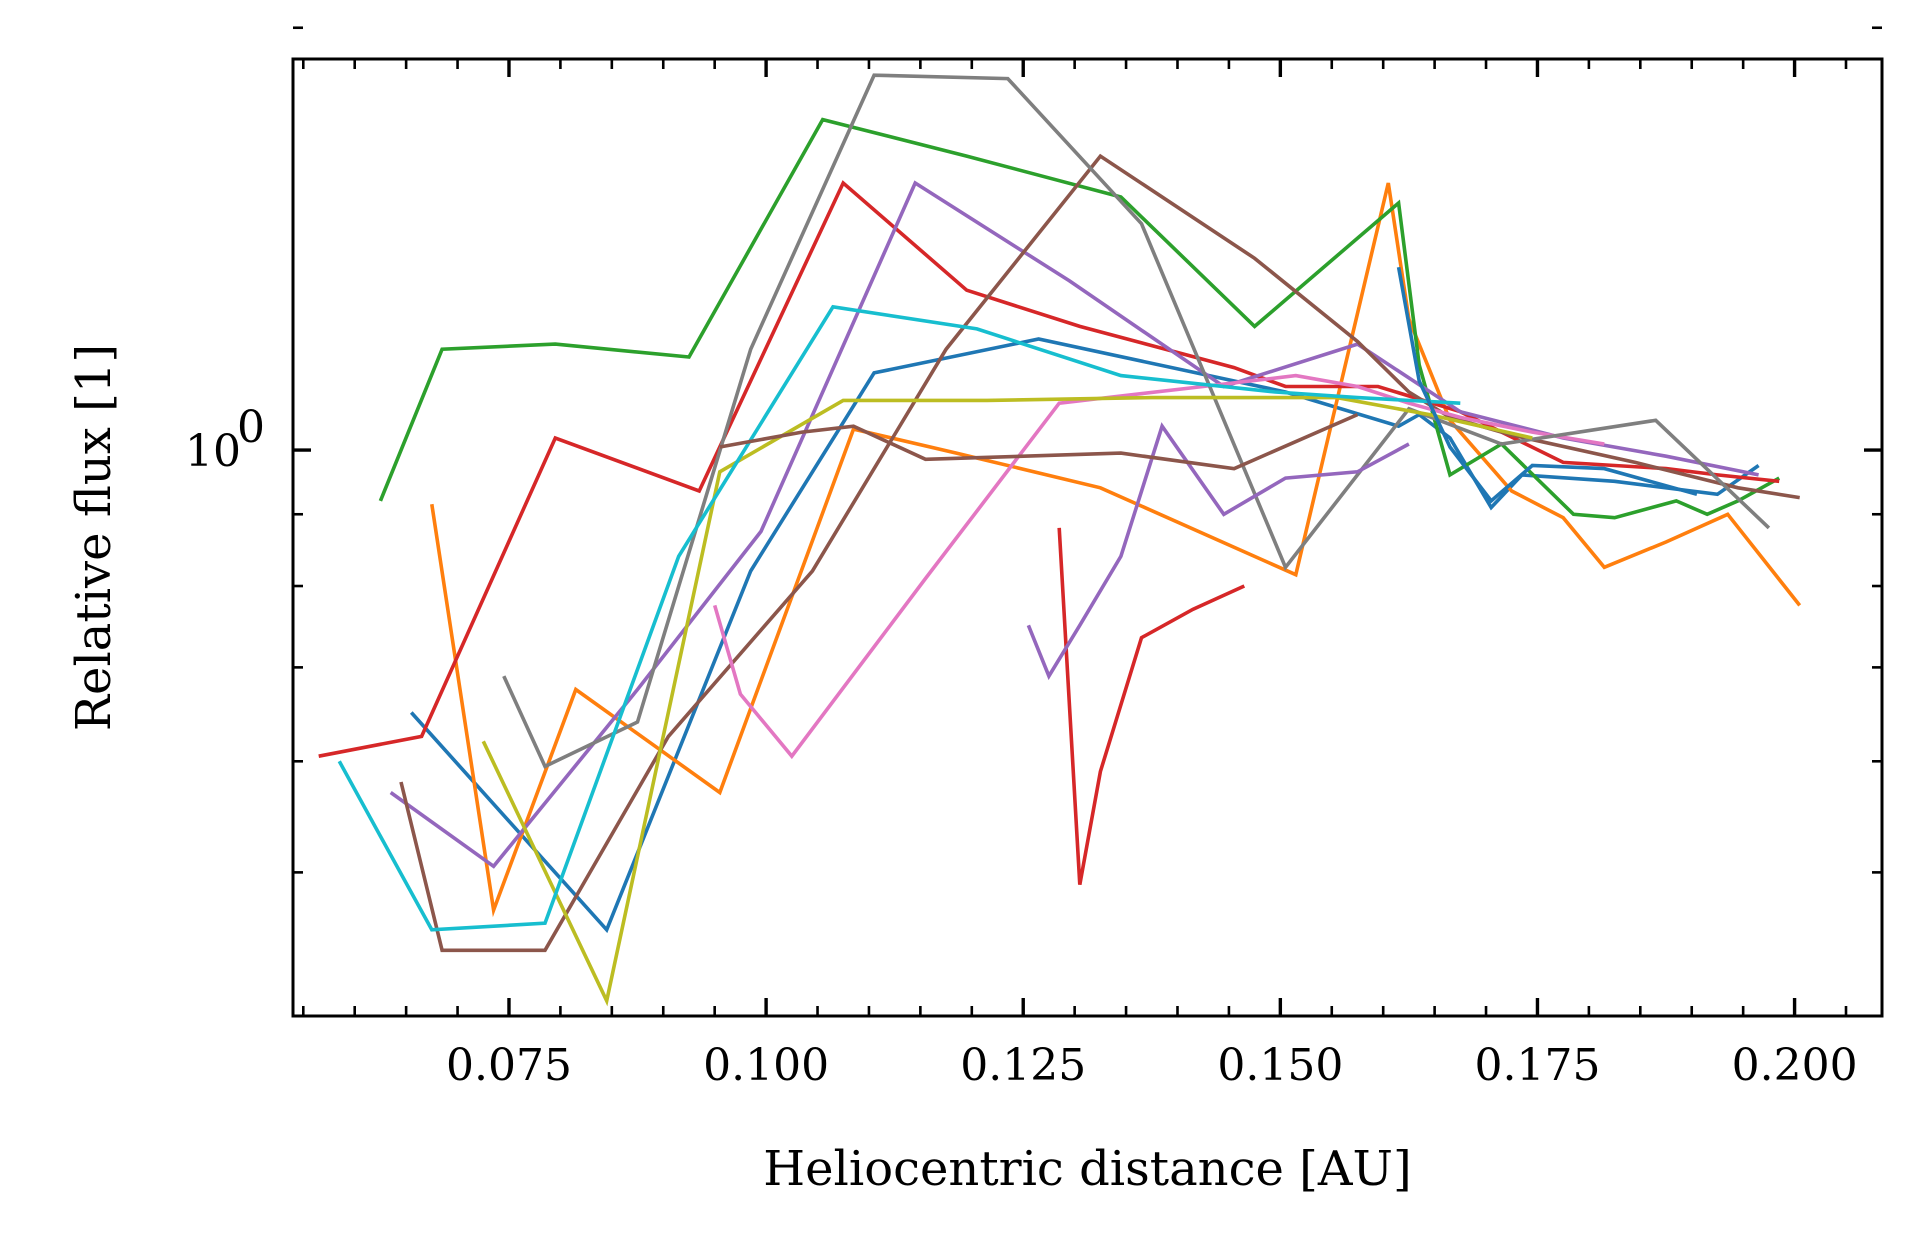 The height and width of the screenshot is (1251, 1920). Describe the element at coordinates (1087, 1169) in the screenshot. I see `x-axis-label: Heliocentric distance [AU]` at that location.